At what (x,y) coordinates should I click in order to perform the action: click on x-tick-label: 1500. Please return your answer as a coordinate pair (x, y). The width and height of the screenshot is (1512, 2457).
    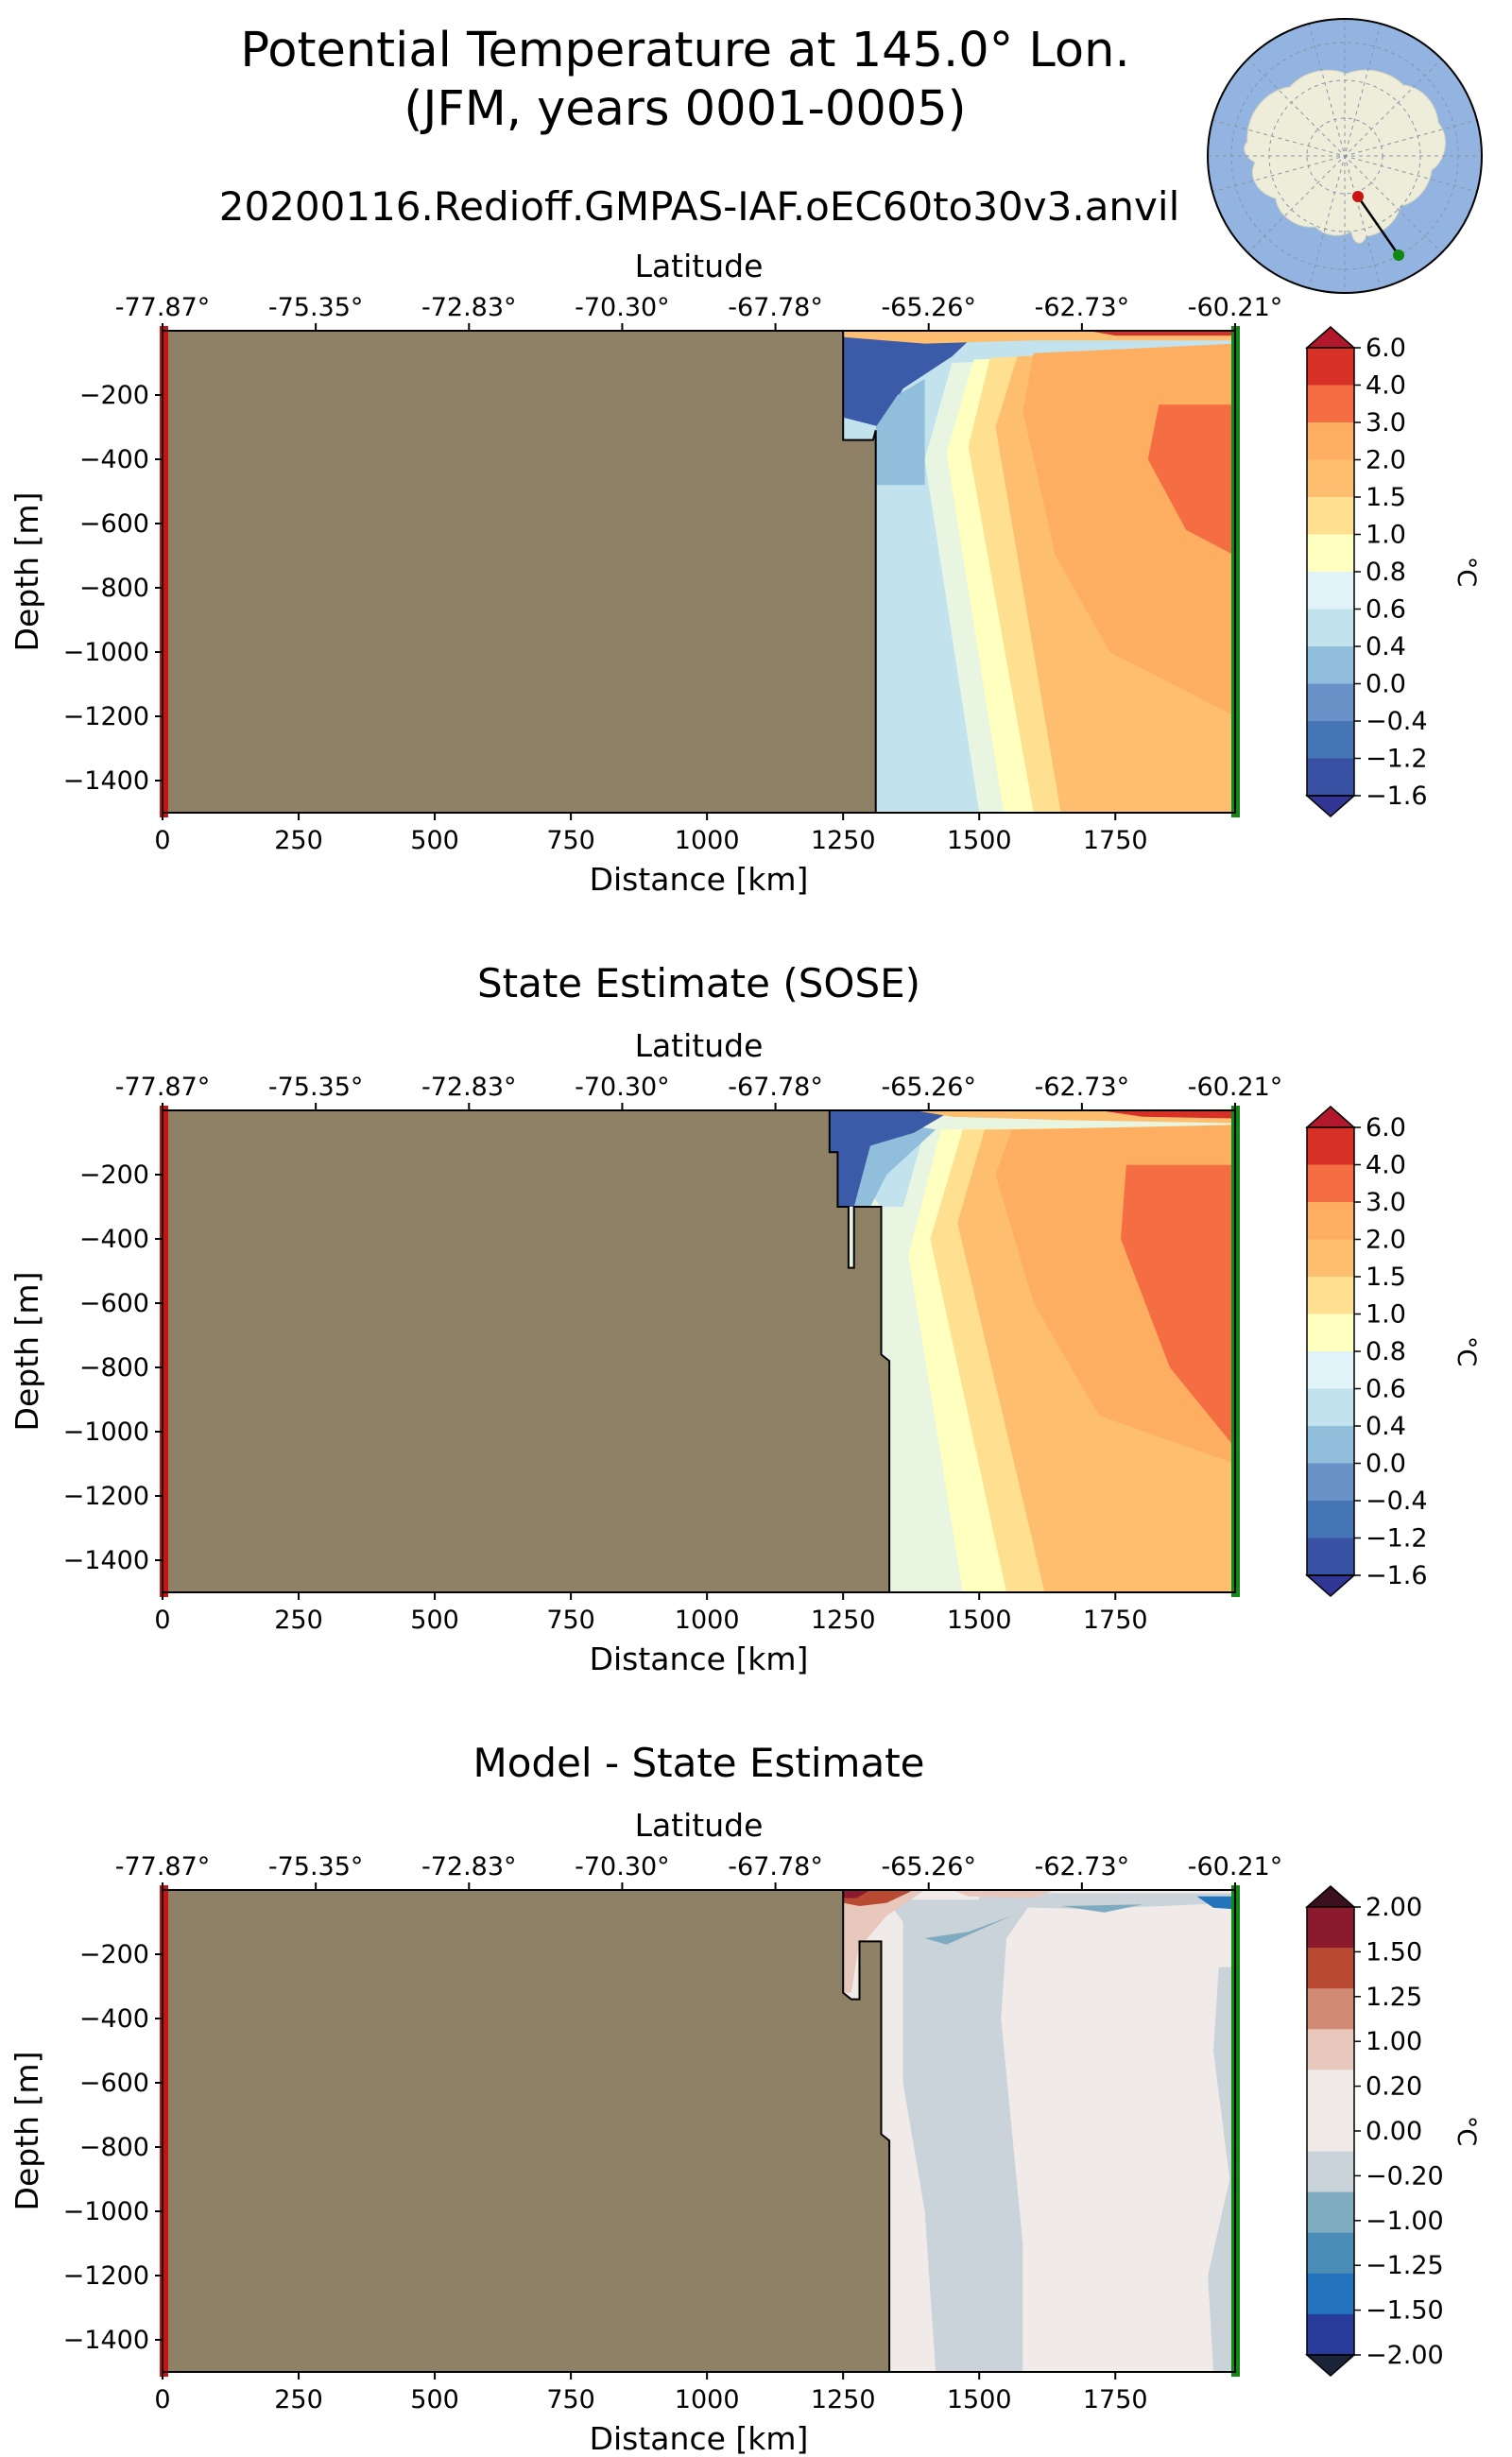
    Looking at the image, I should click on (979, 840).